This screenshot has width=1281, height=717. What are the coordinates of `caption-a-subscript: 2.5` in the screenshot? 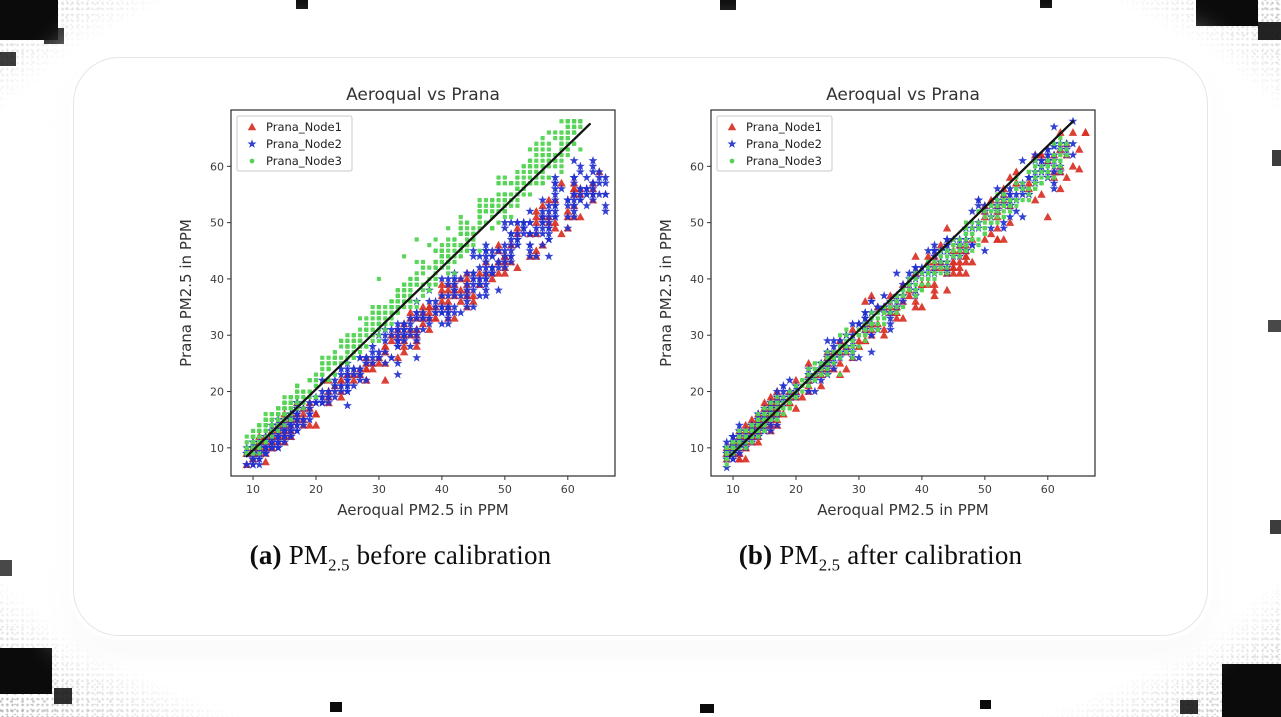 It's located at (339, 565).